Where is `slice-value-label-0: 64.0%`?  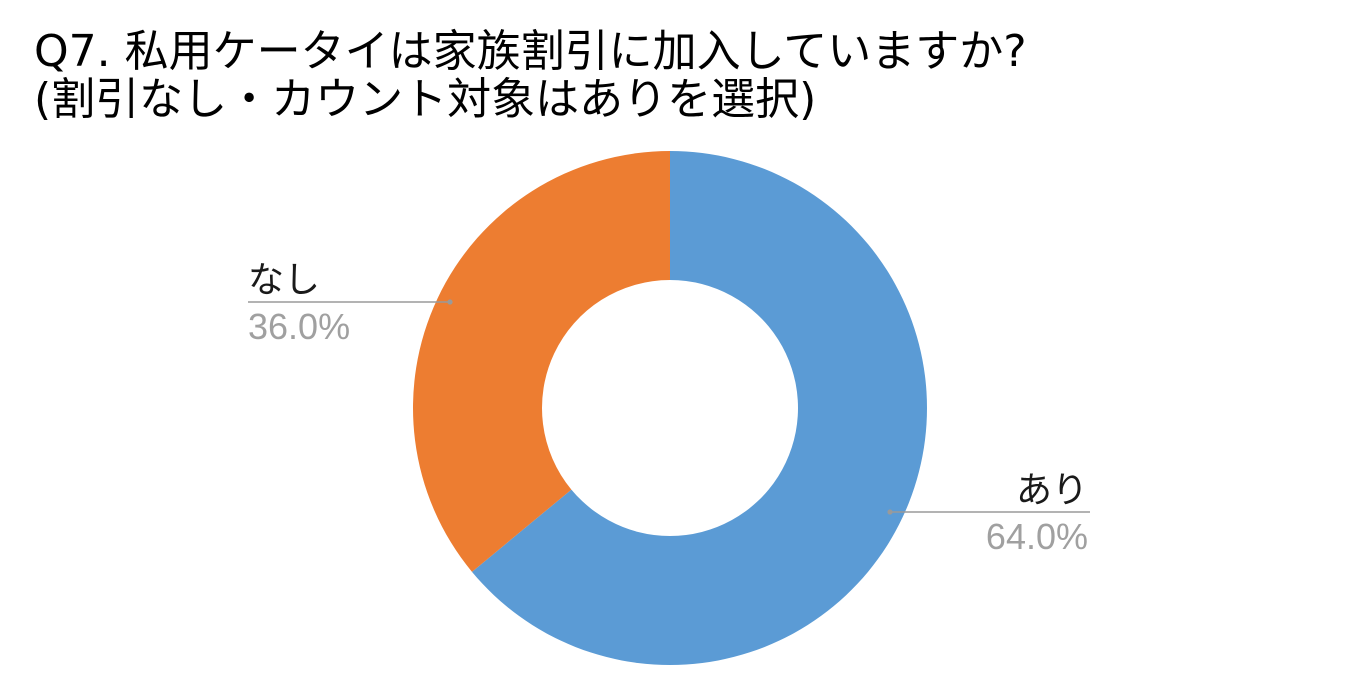 slice-value-label-0: 64.0% is located at coordinates (1037, 536).